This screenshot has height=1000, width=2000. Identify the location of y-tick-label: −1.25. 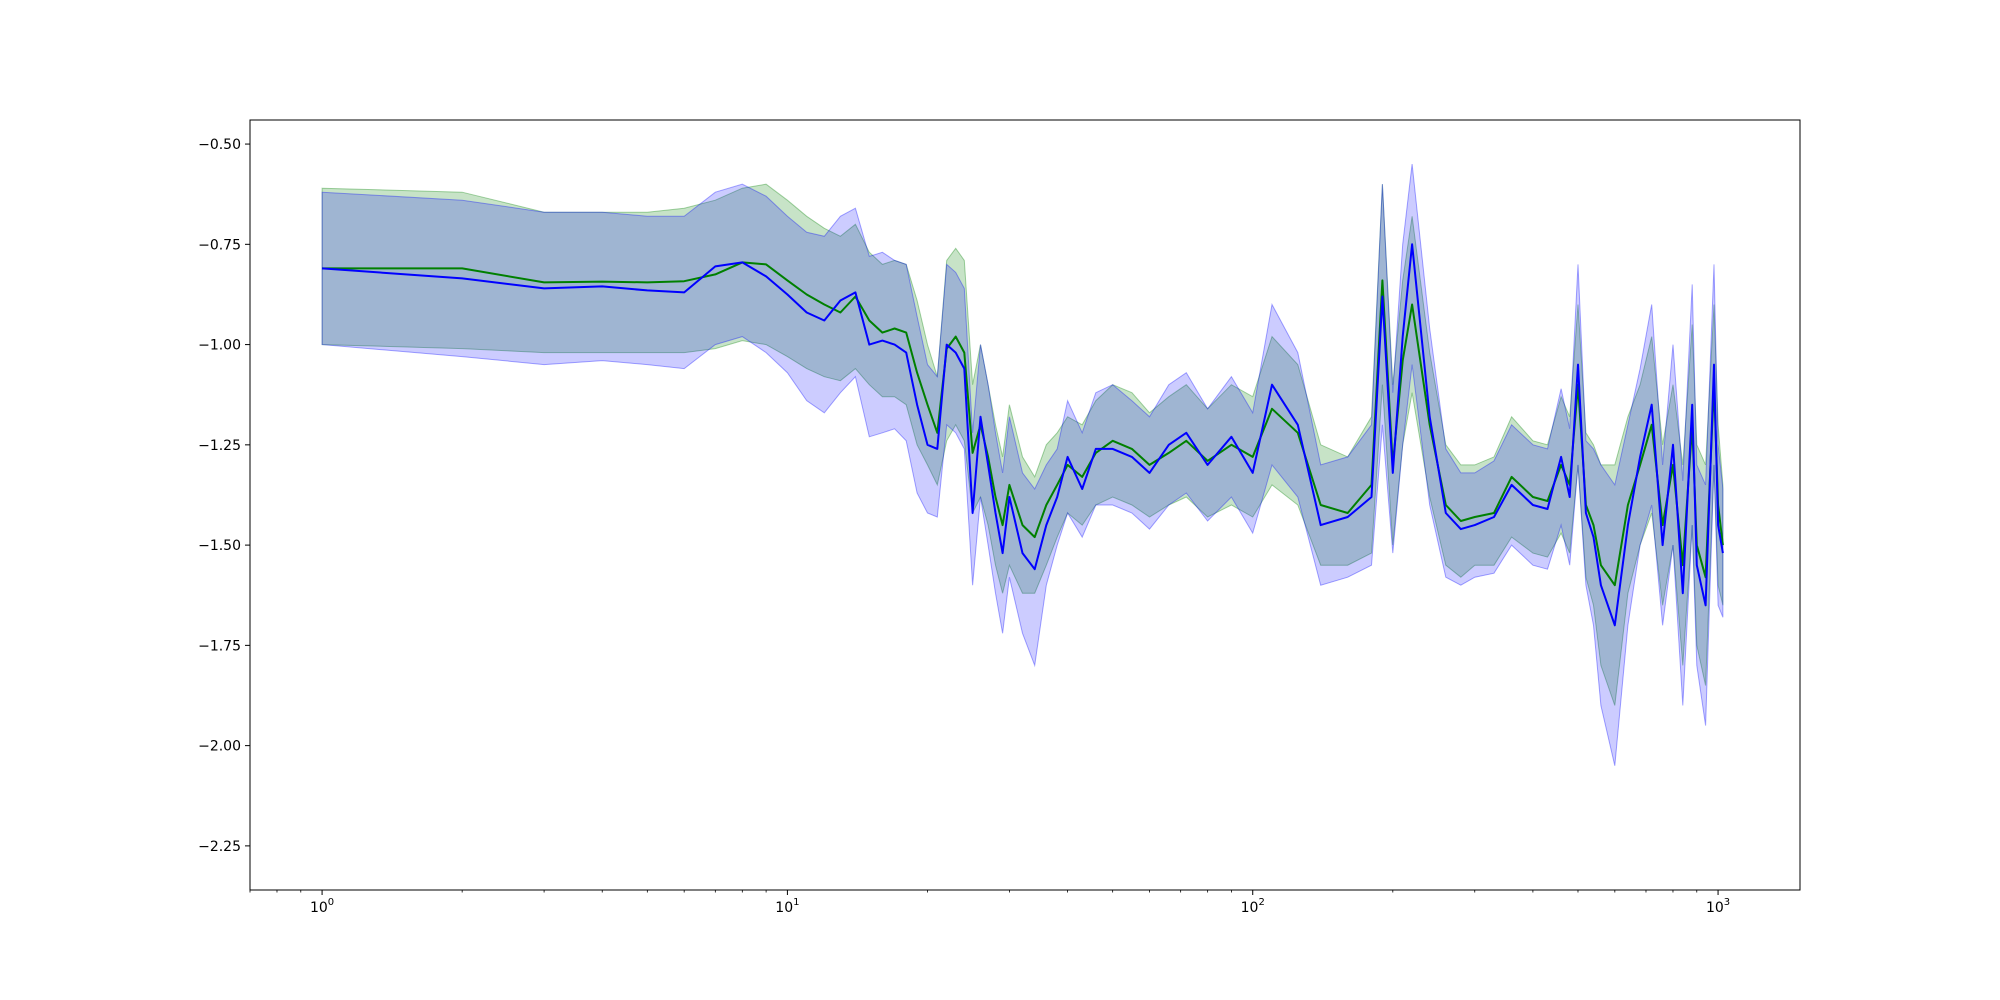
(219, 446).